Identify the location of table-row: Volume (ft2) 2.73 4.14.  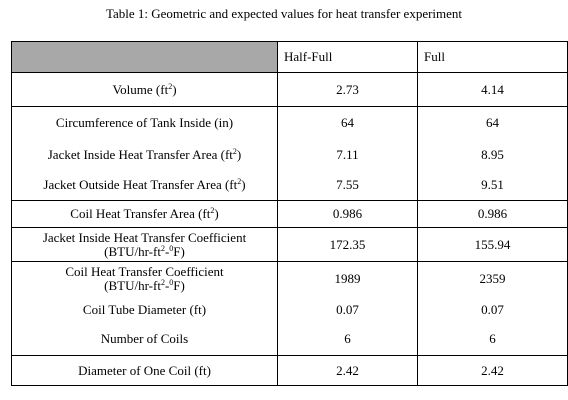
(289, 89).